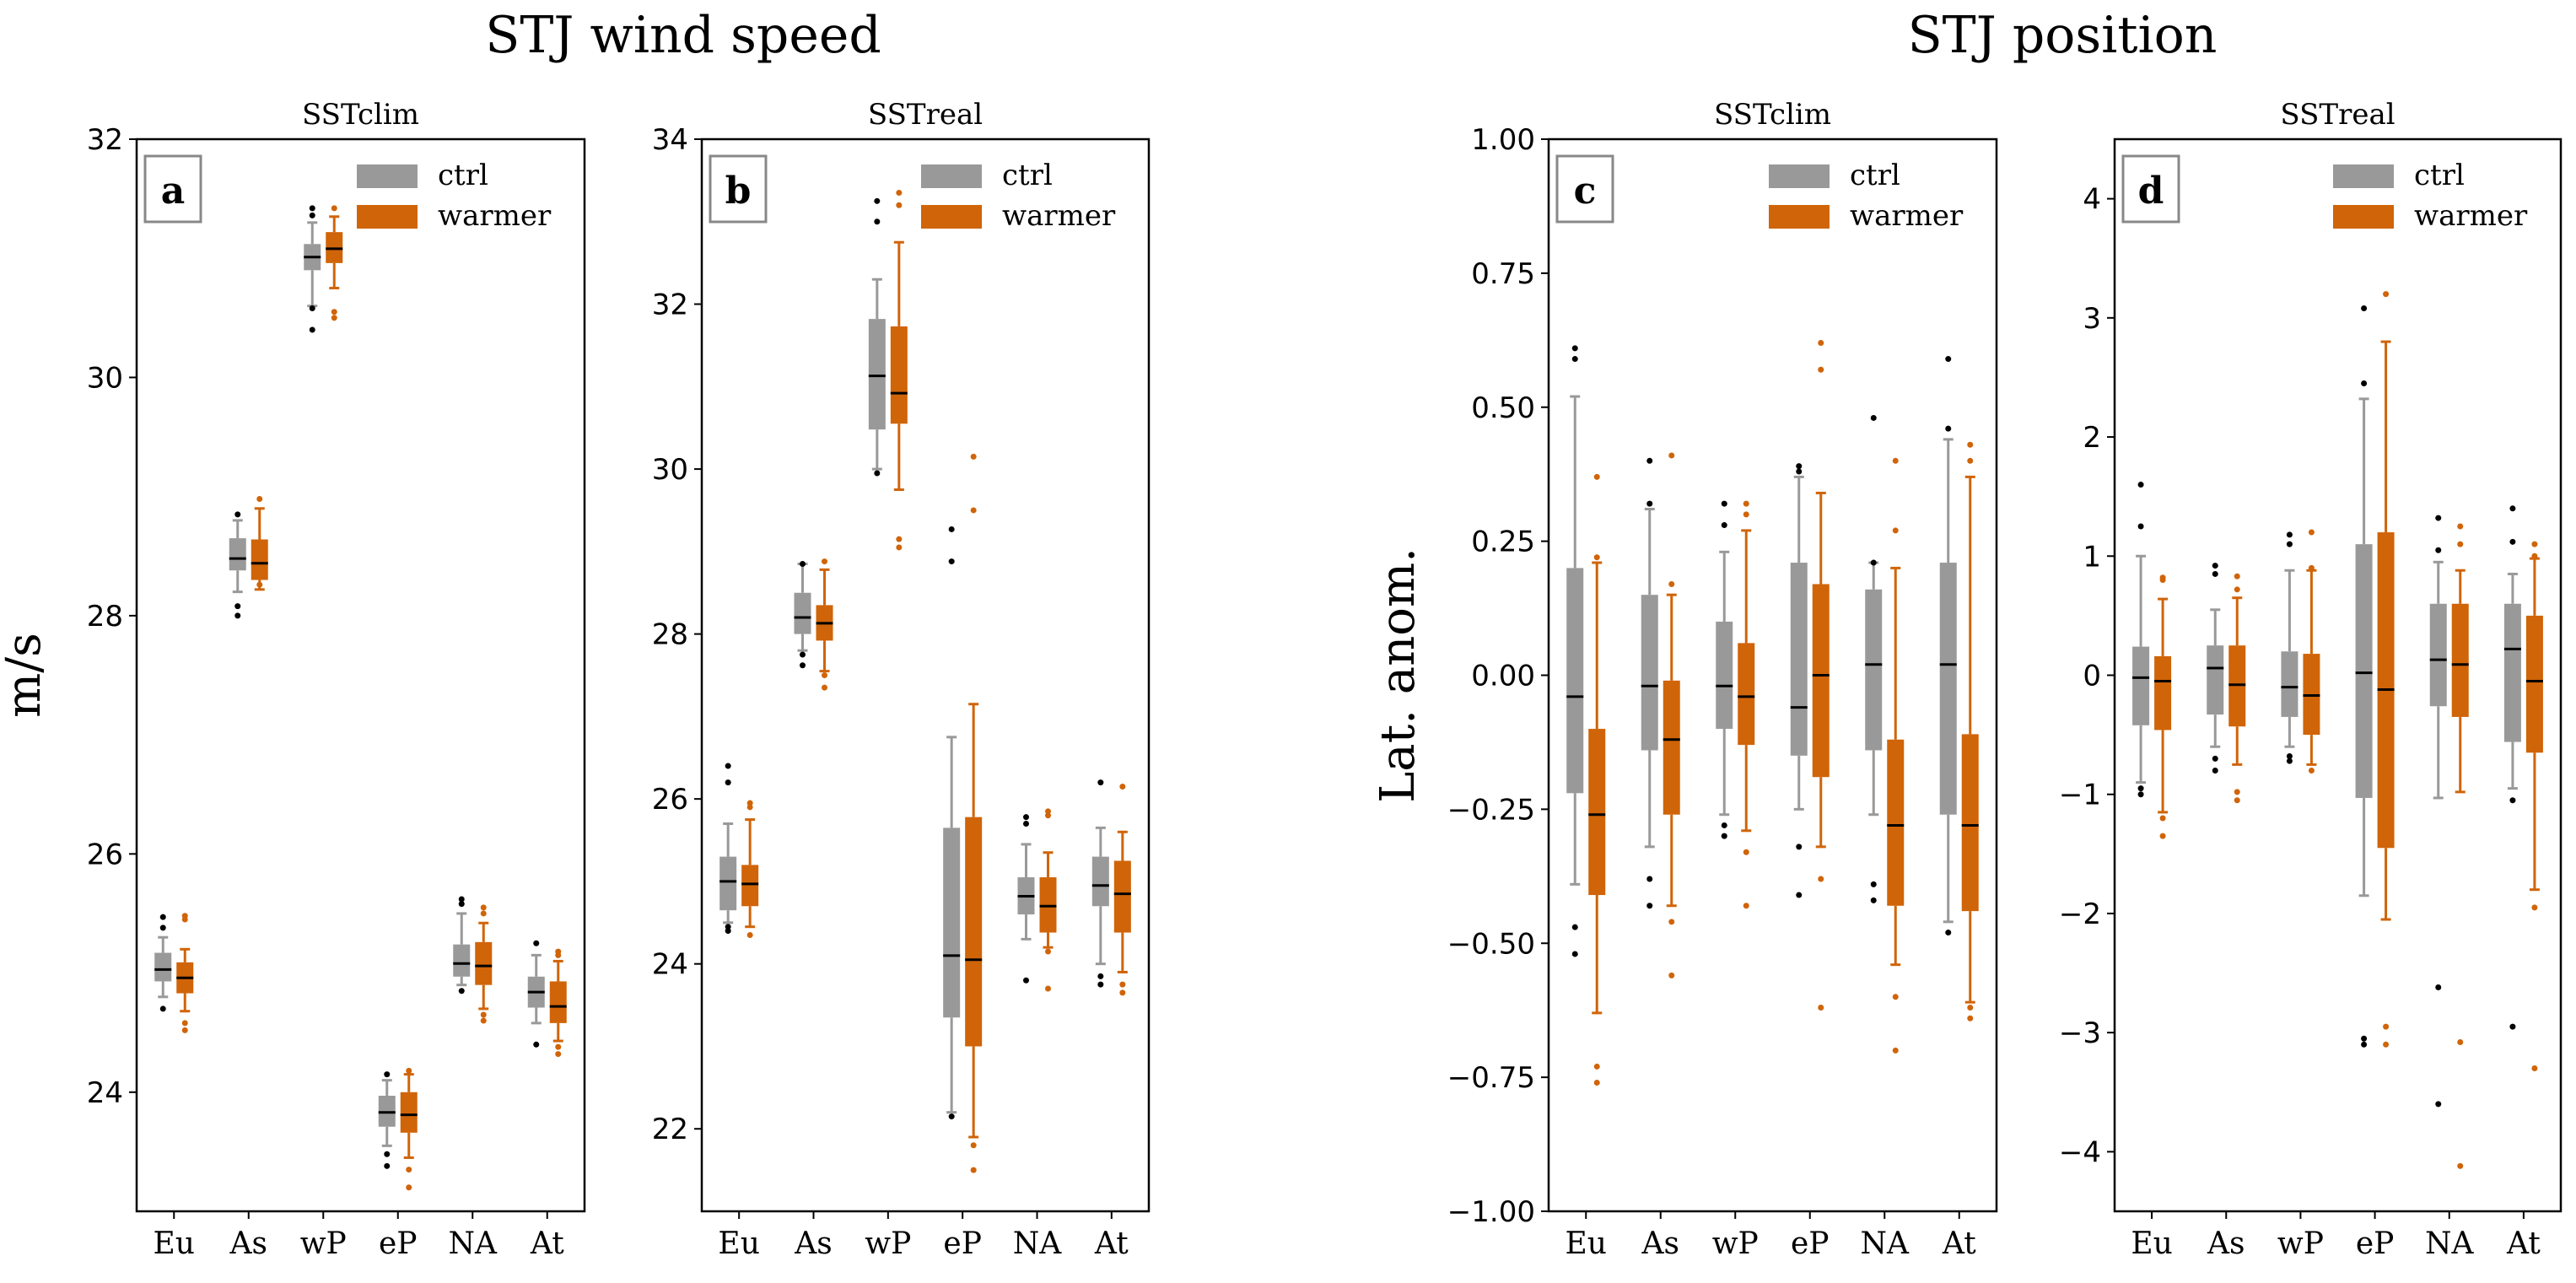 The height and width of the screenshot is (1283, 2576). What do you see at coordinates (670, 1129) in the screenshot?
I see `y-tick-label: 22` at bounding box center [670, 1129].